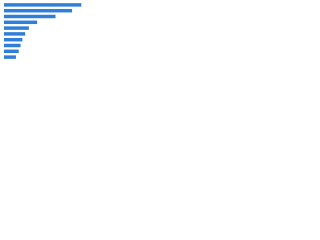  I want to click on chart, so click(43, 31).